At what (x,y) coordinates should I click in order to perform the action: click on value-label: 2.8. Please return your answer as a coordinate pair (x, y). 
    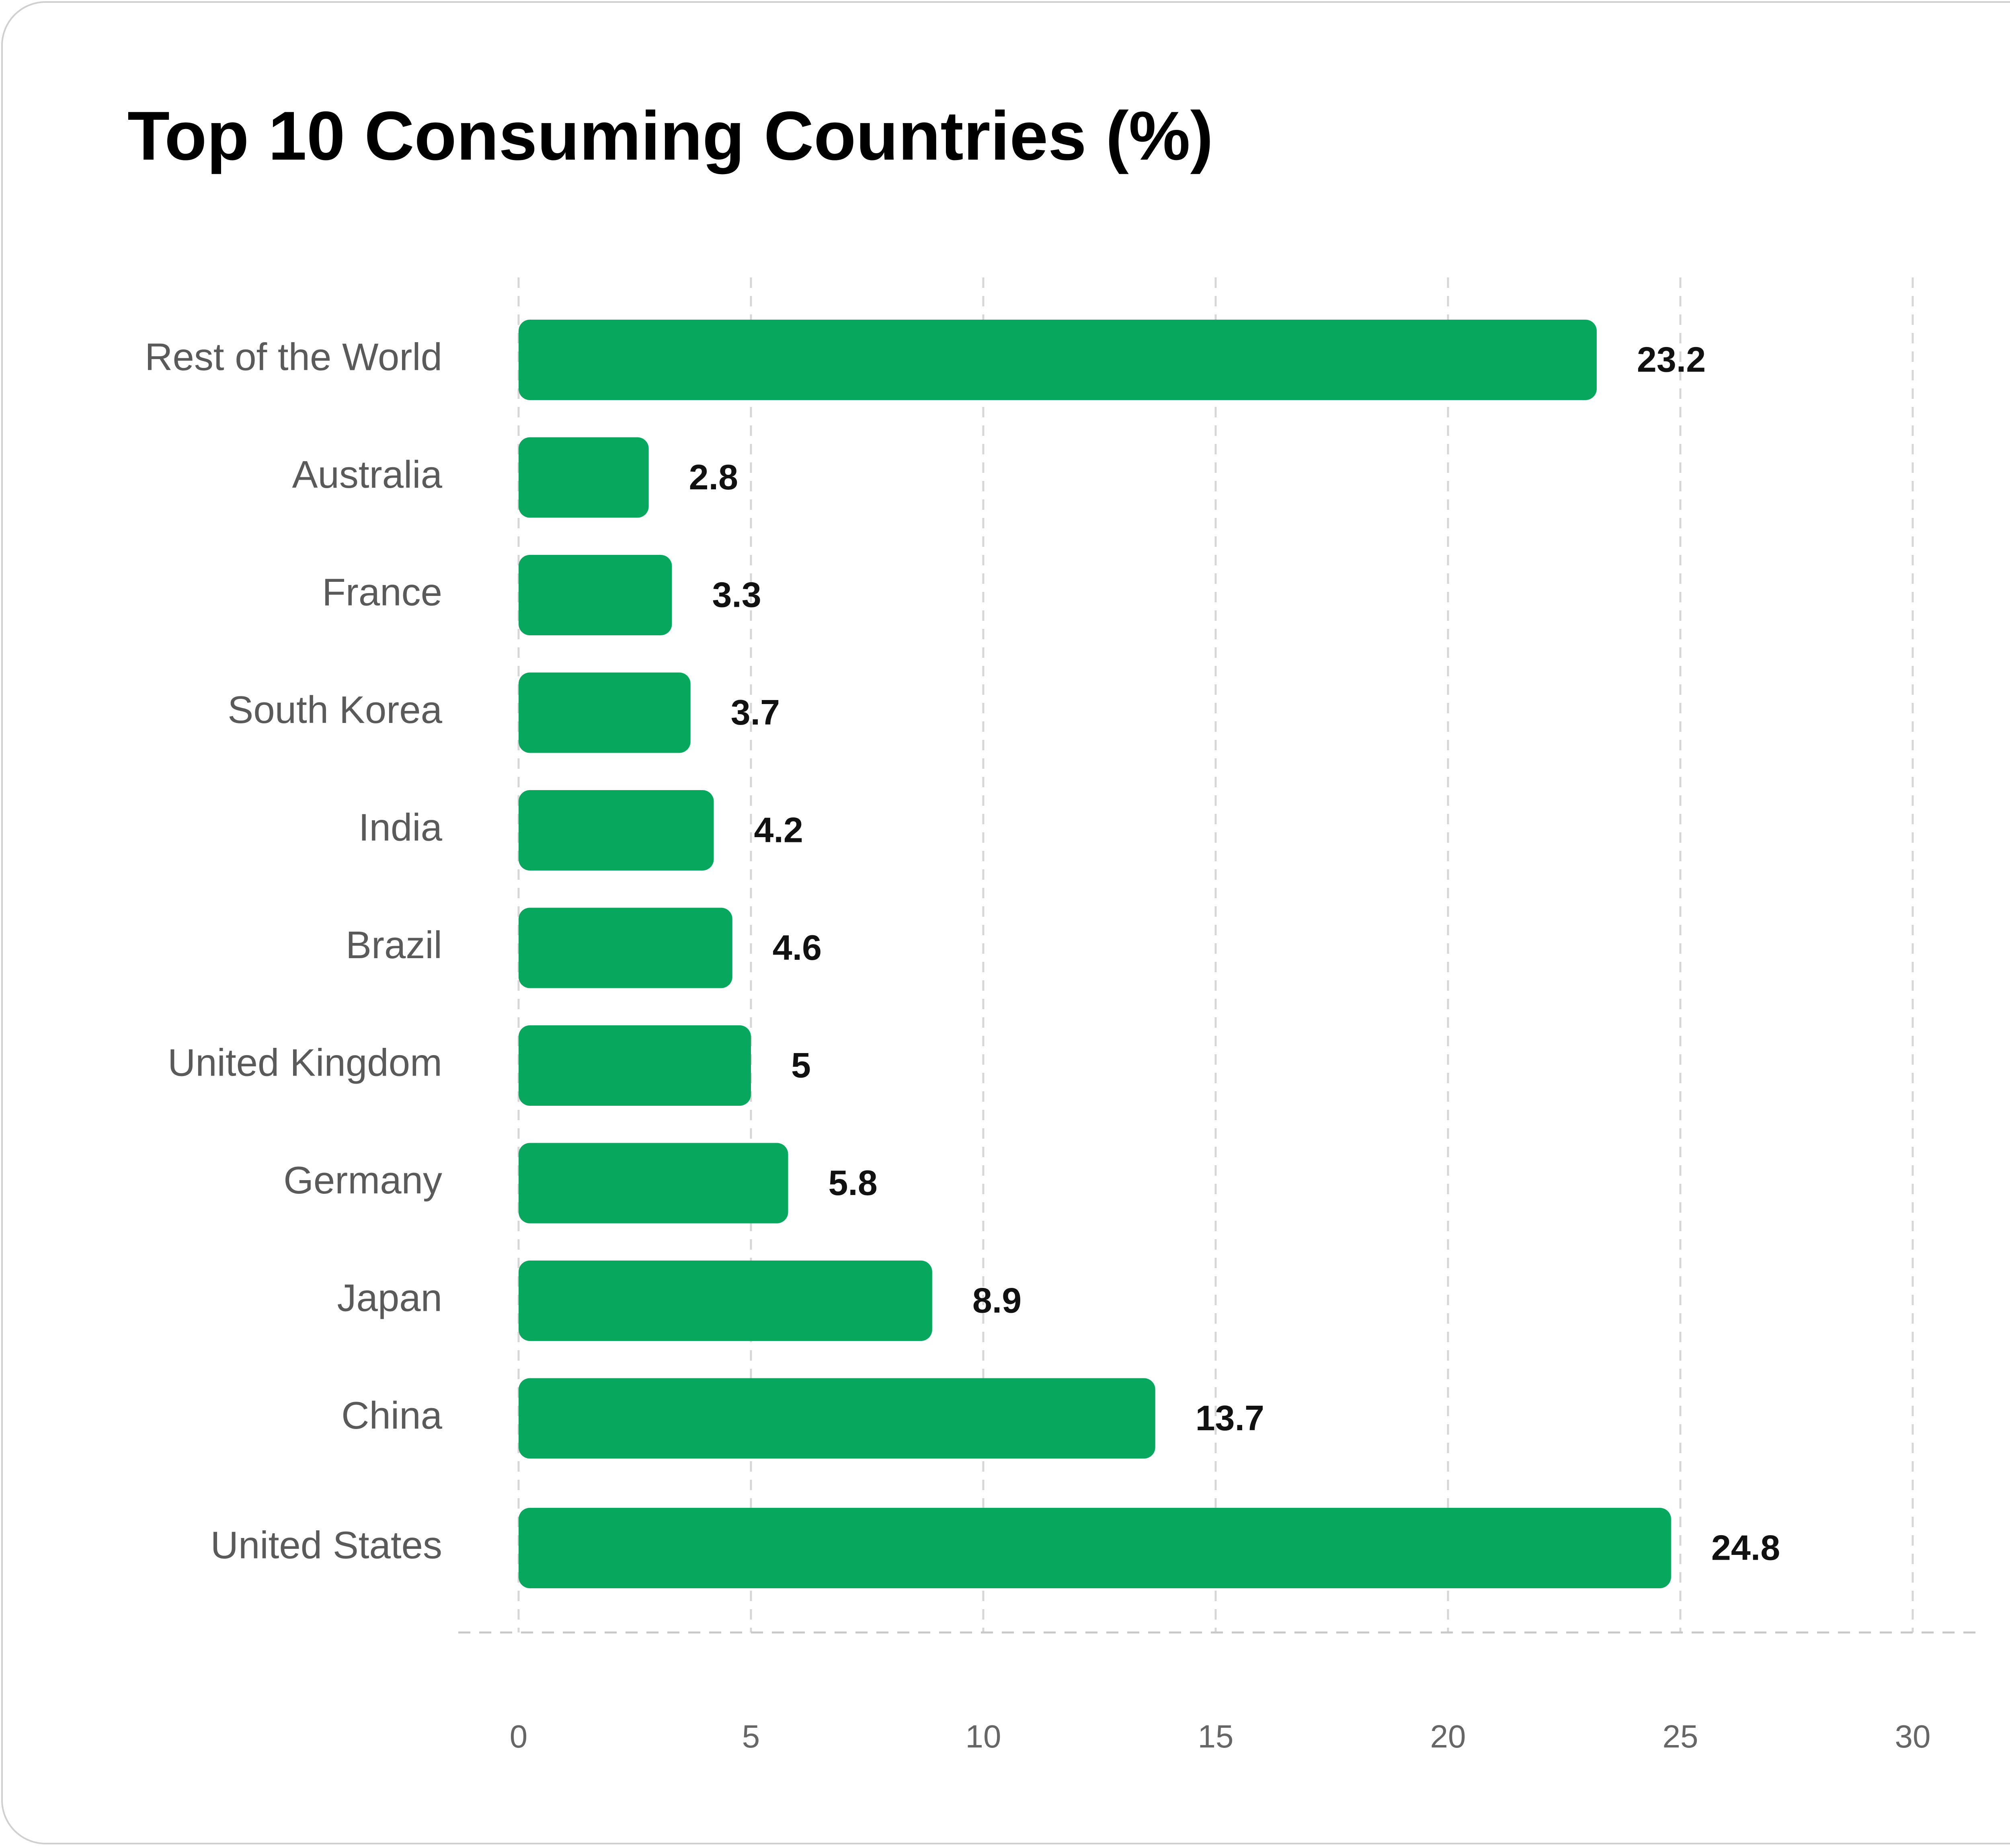
    Looking at the image, I should click on (713, 477).